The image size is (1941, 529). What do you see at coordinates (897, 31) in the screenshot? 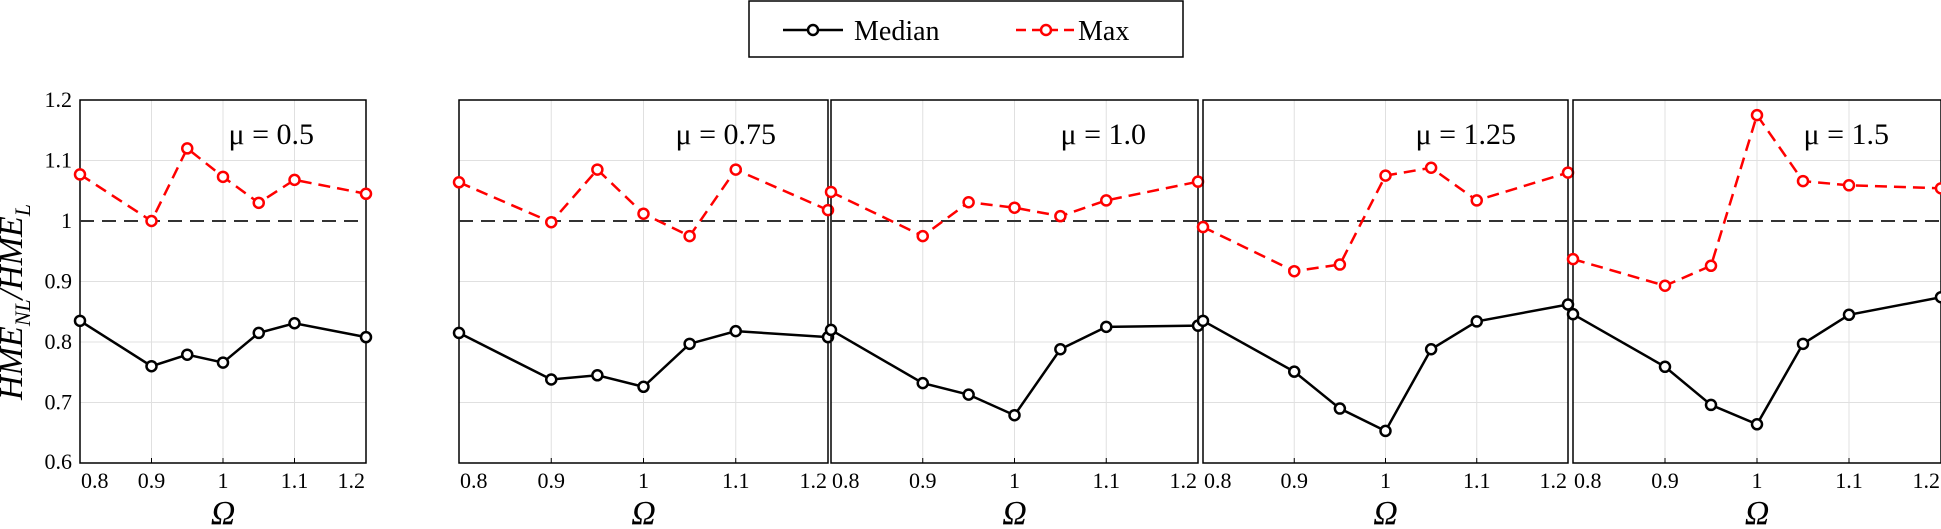
I see `legend-median-label: Median` at bounding box center [897, 31].